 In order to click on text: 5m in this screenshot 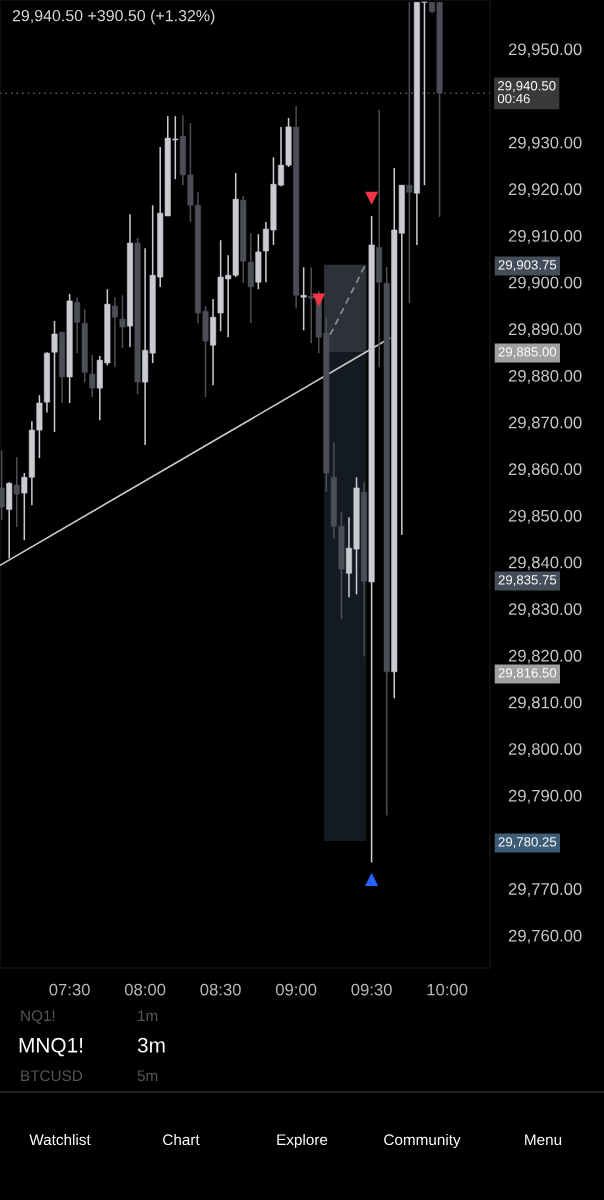, I will do `click(147, 1076)`.